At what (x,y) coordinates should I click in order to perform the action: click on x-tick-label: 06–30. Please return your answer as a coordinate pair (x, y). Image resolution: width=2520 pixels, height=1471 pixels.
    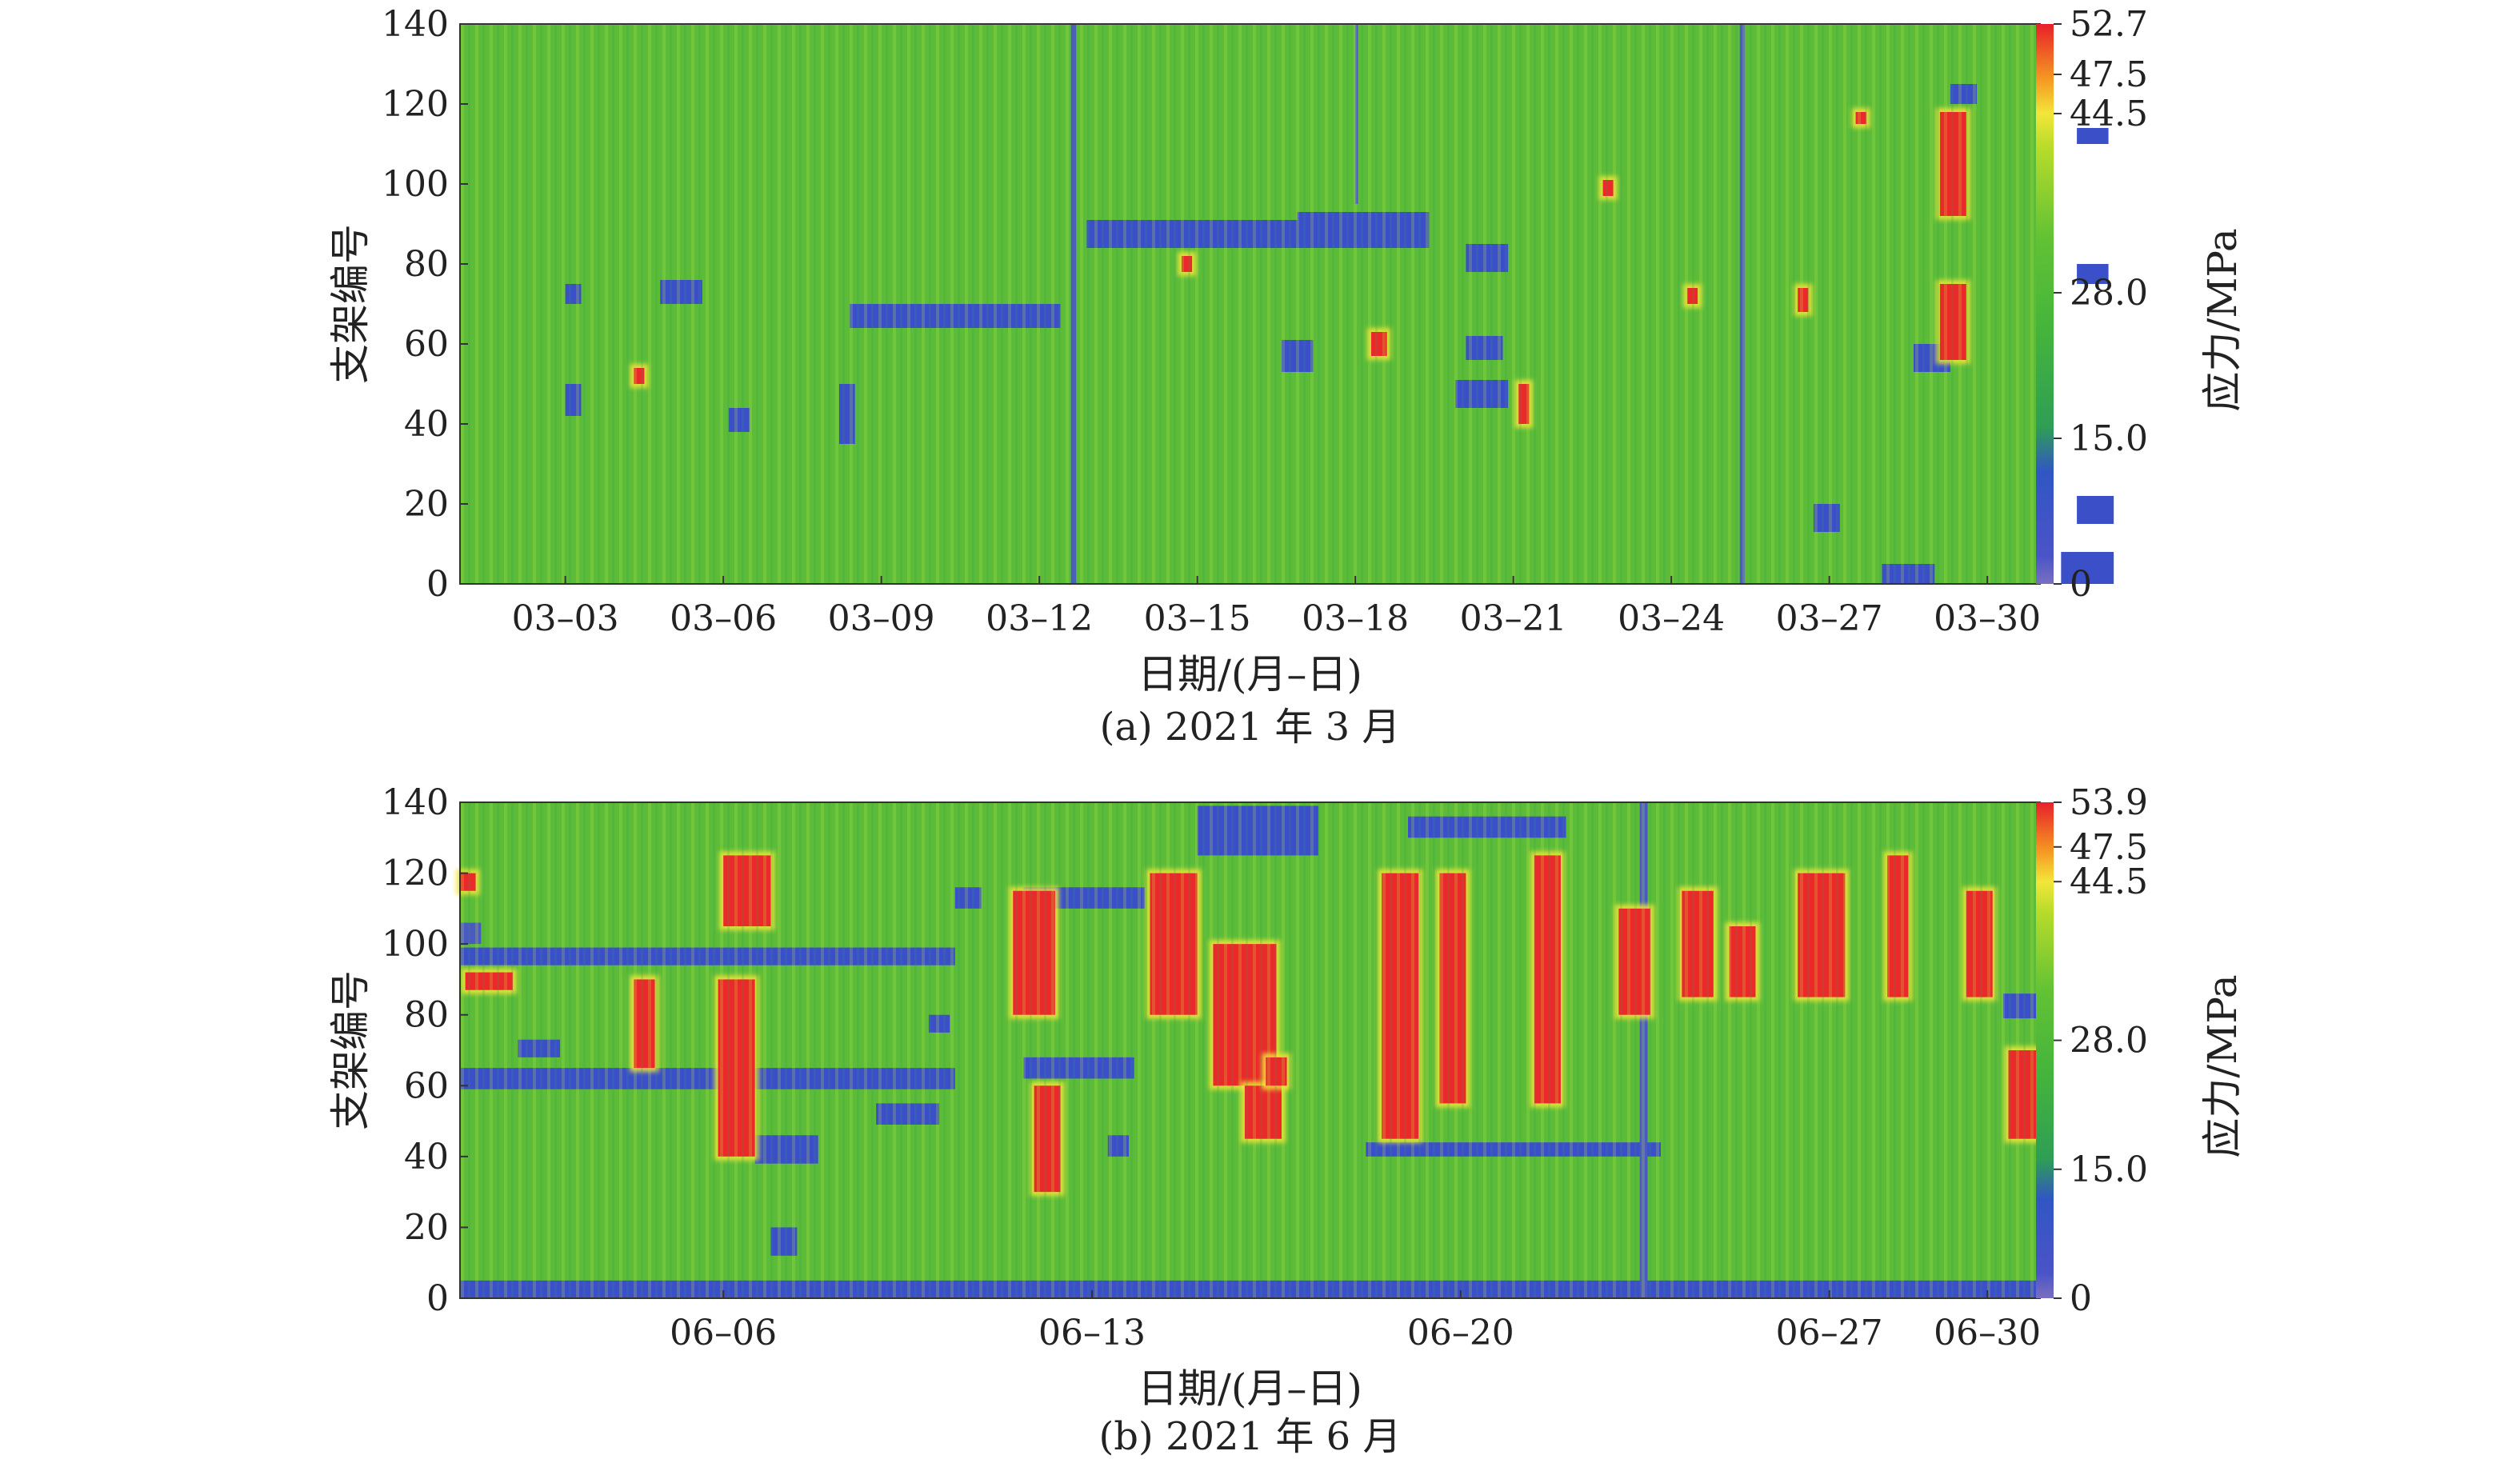
    Looking at the image, I should click on (1987, 1333).